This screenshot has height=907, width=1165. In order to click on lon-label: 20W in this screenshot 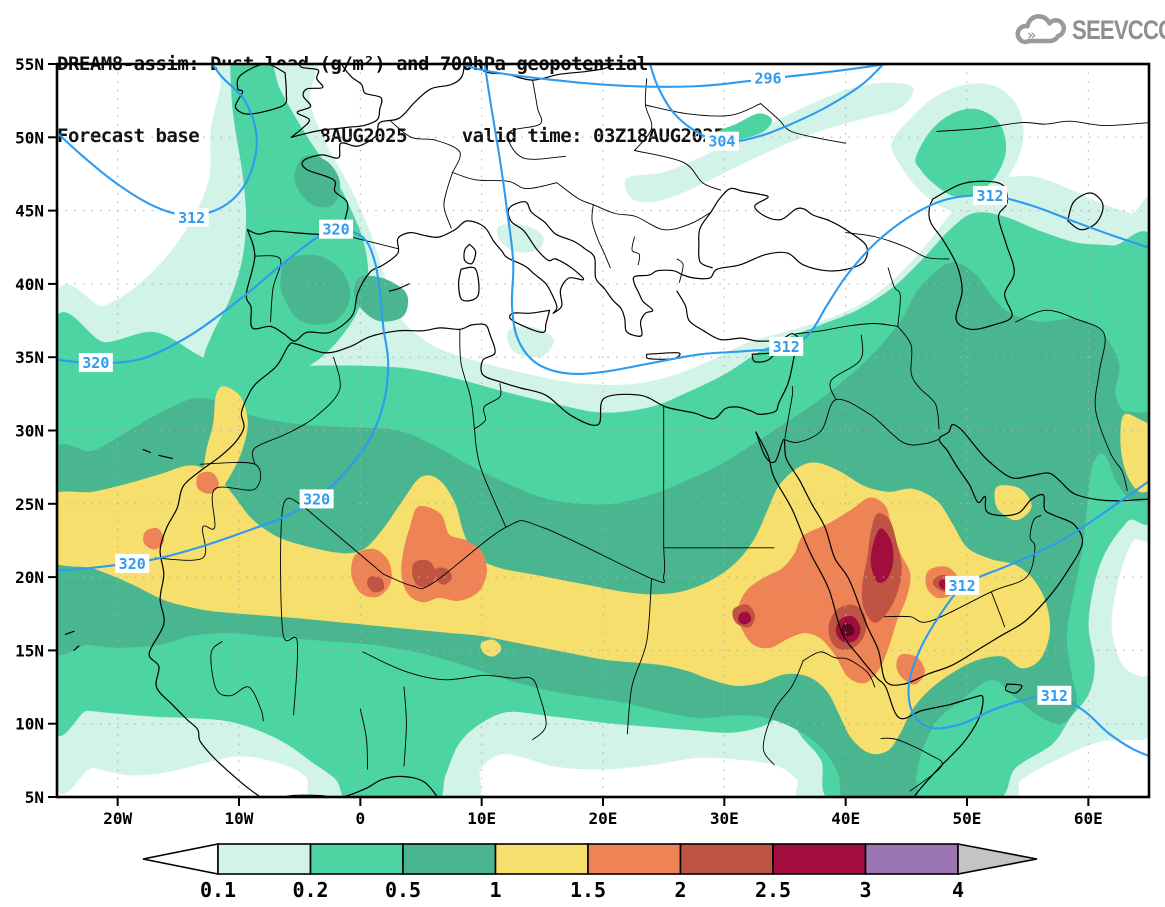, I will do `click(117, 818)`.